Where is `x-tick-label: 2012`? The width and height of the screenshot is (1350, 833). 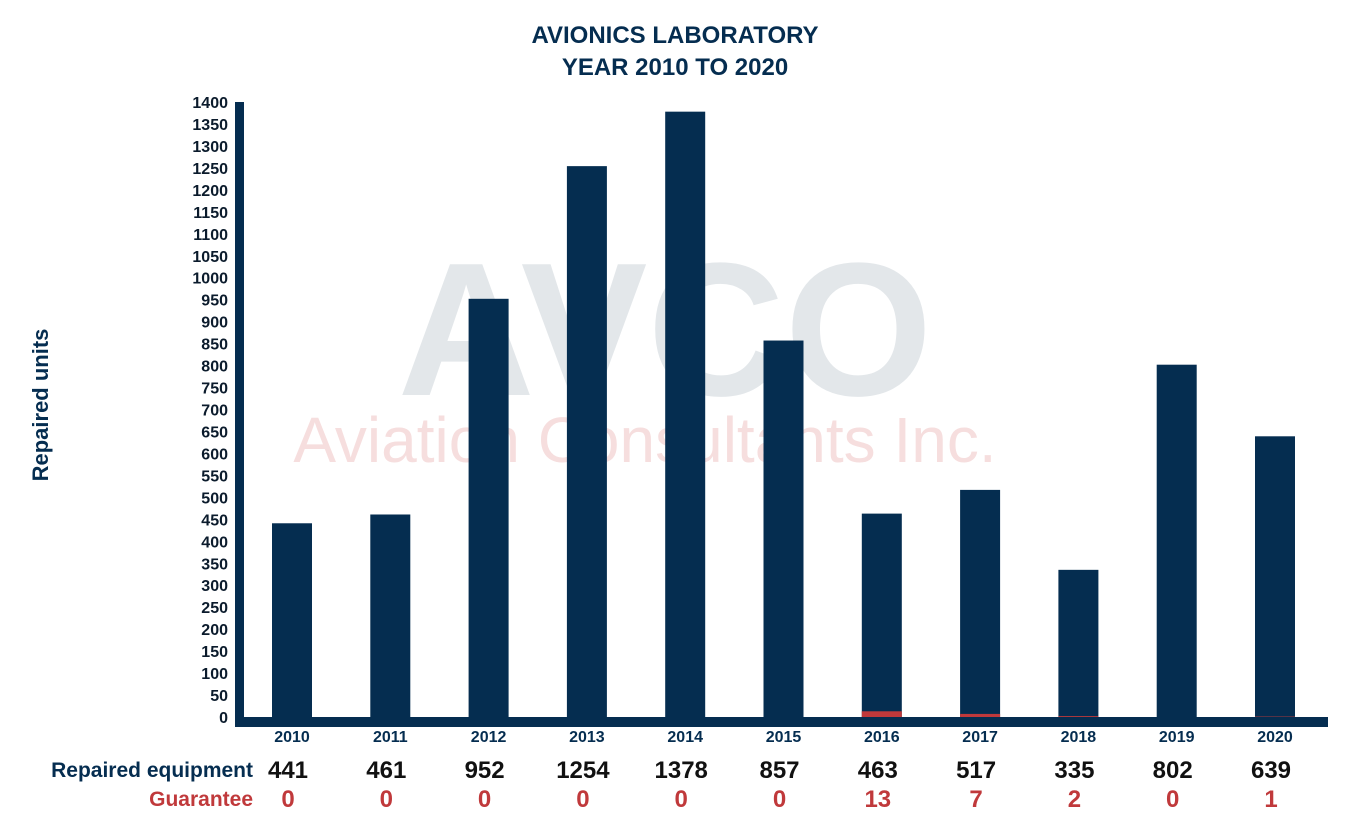
x-tick-label: 2012 is located at coordinates (489, 737).